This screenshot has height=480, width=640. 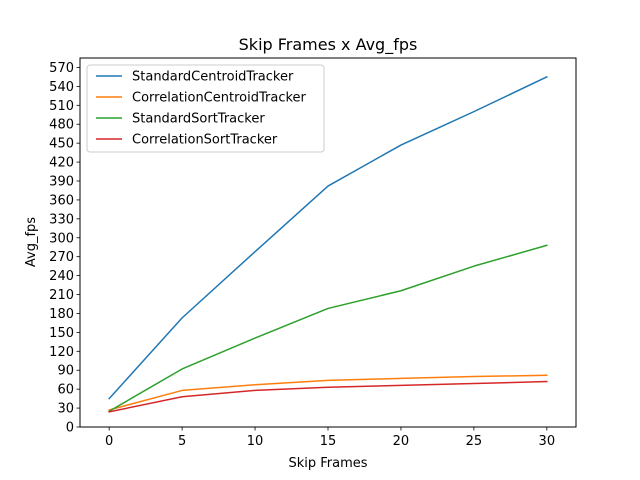 I want to click on legend-label-3: StandardSortTracker, so click(x=198, y=119).